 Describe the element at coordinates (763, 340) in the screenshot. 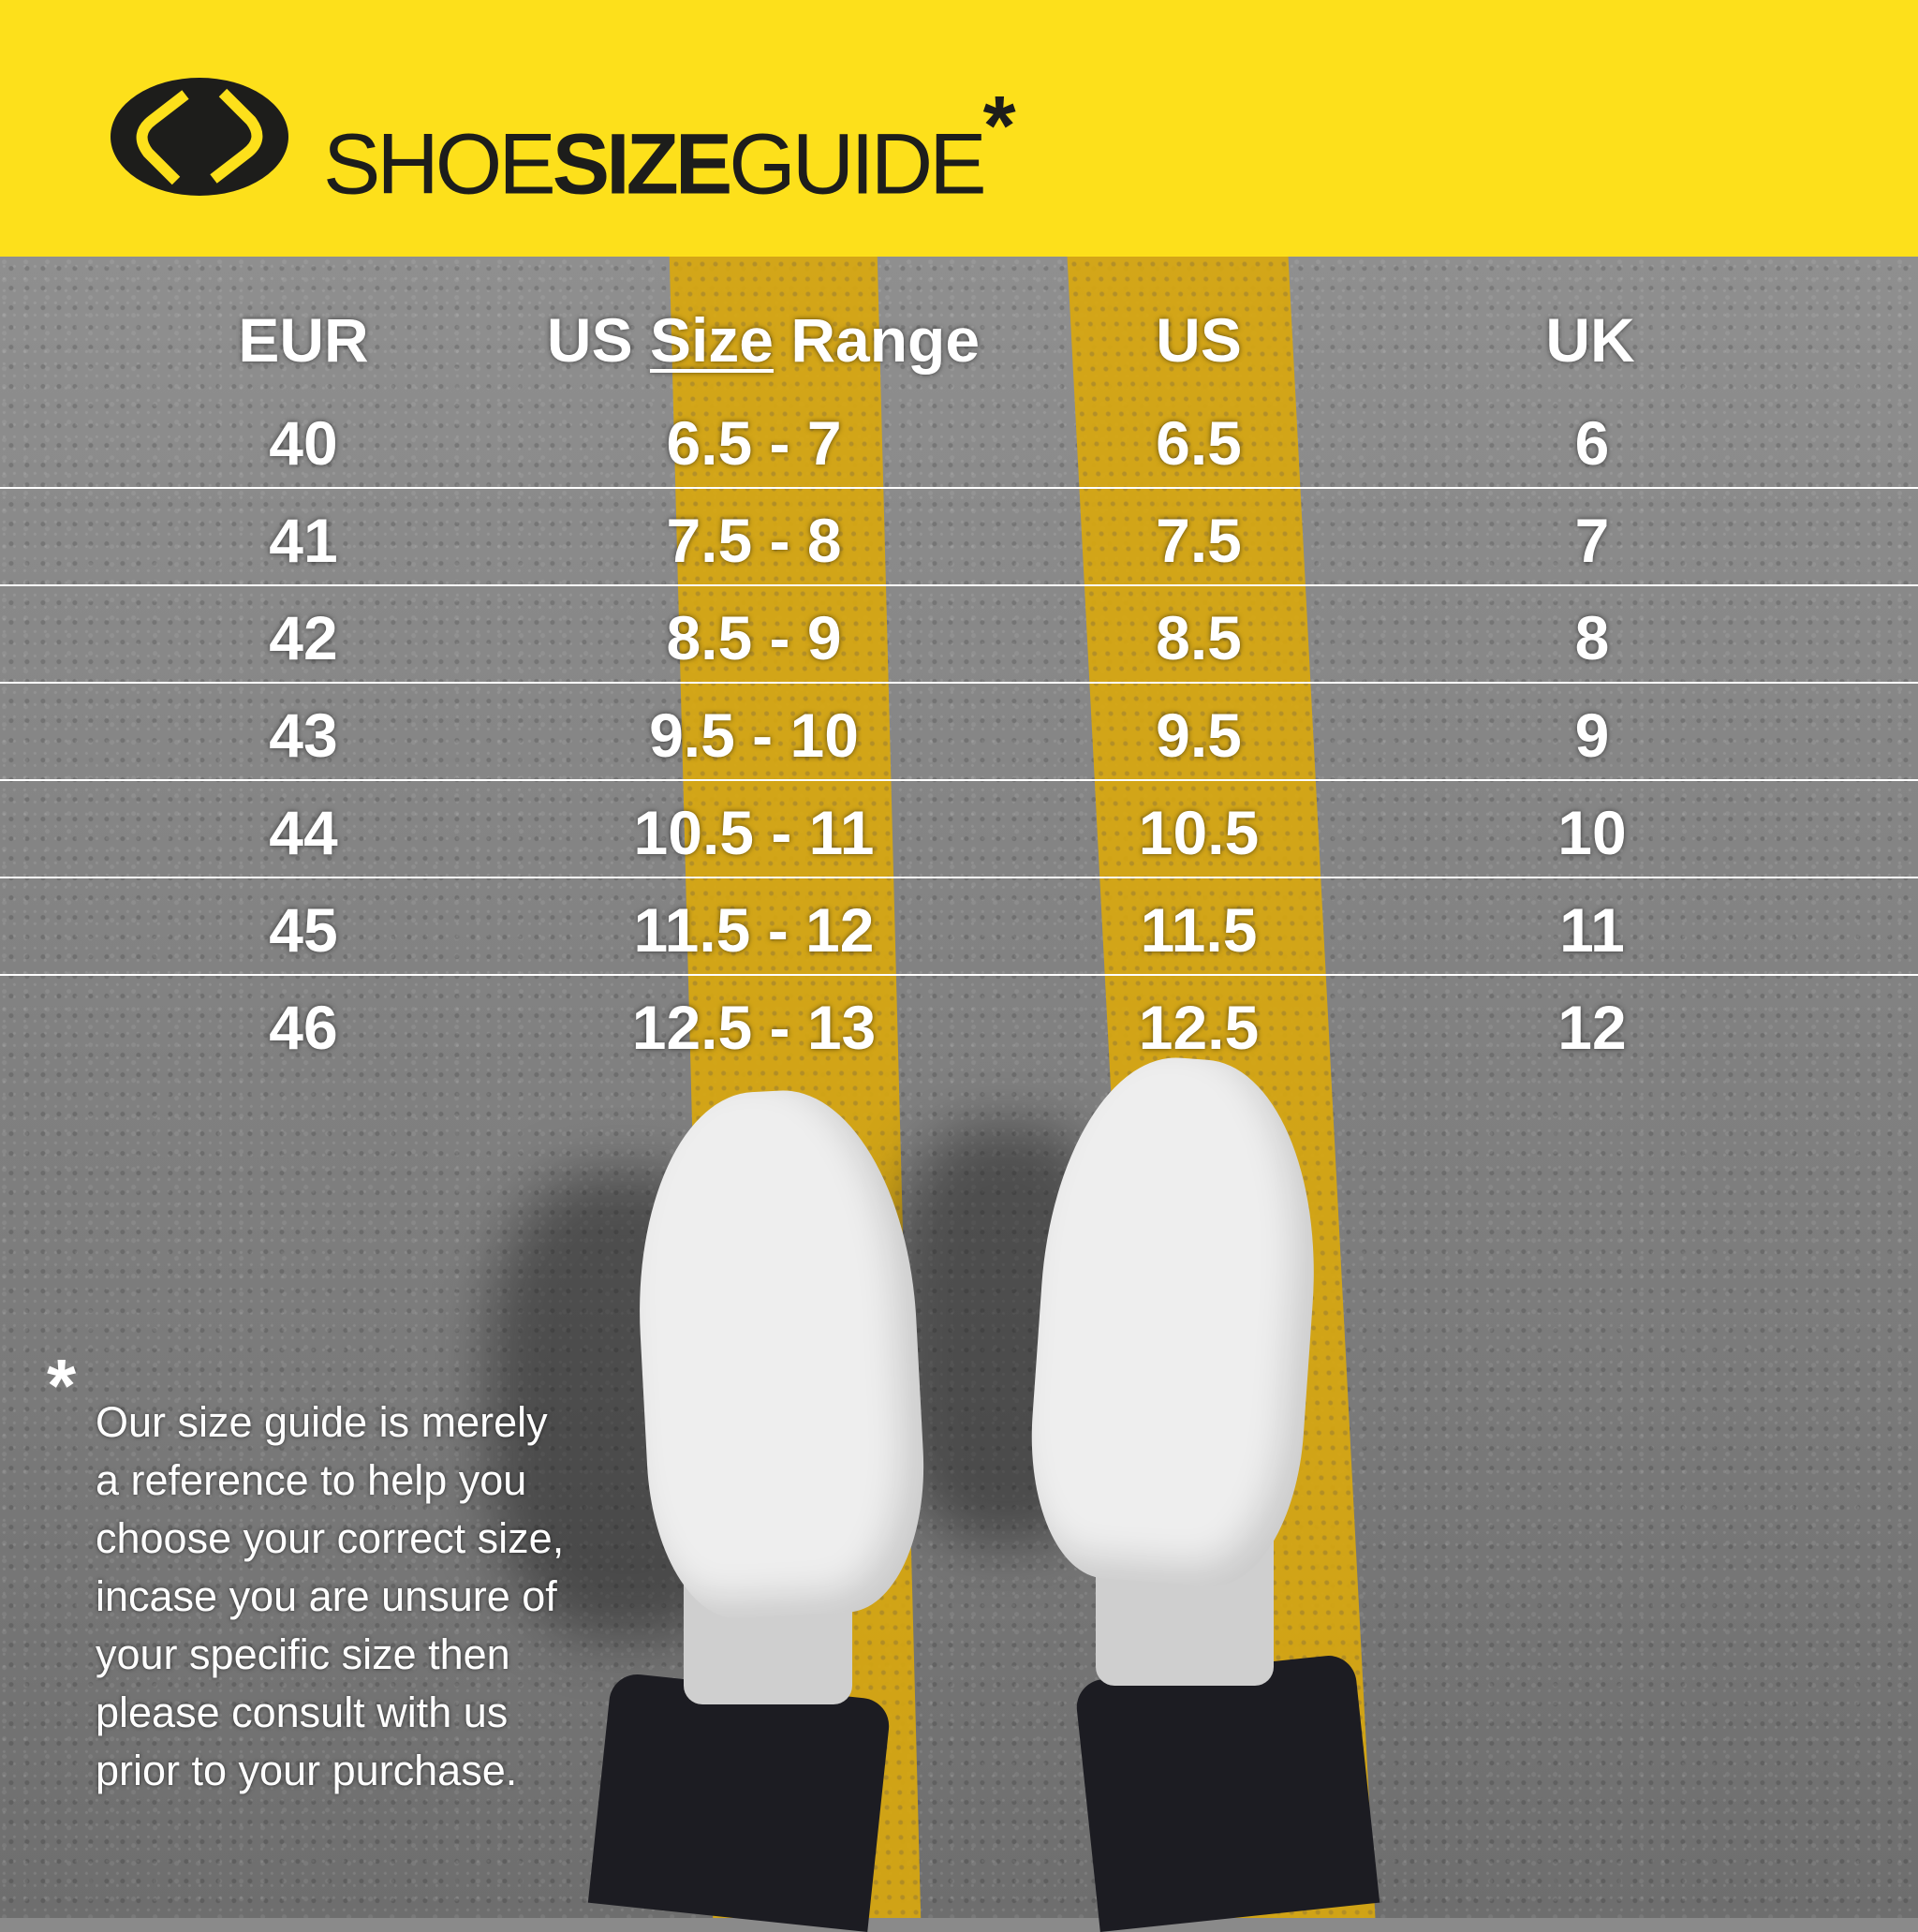

I see `header-us-size-range: US Size Range` at that location.